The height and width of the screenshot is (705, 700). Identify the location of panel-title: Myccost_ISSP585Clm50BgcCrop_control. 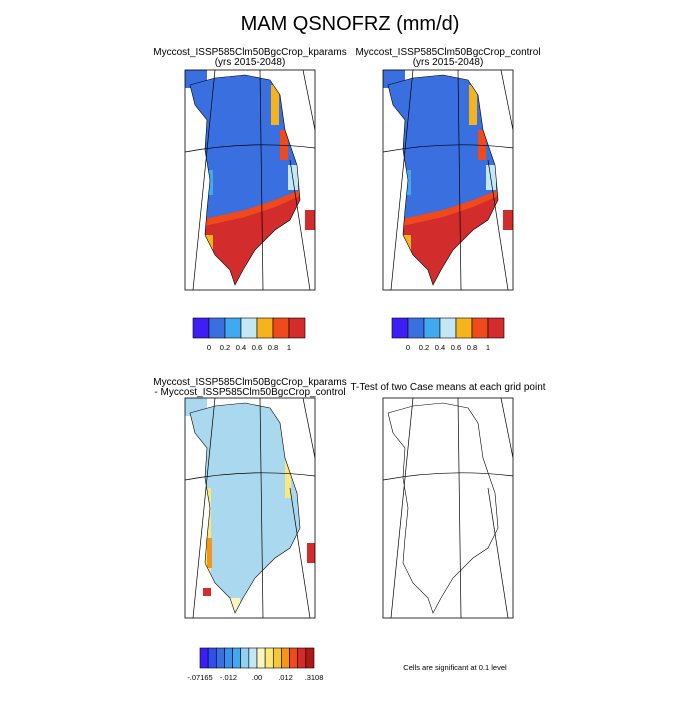
(447, 52).